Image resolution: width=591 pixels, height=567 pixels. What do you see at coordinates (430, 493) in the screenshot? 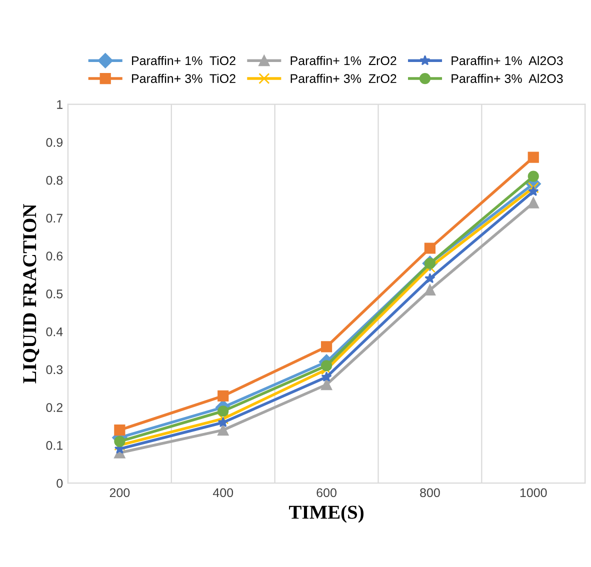
I see `x-tick-label: 800` at bounding box center [430, 493].